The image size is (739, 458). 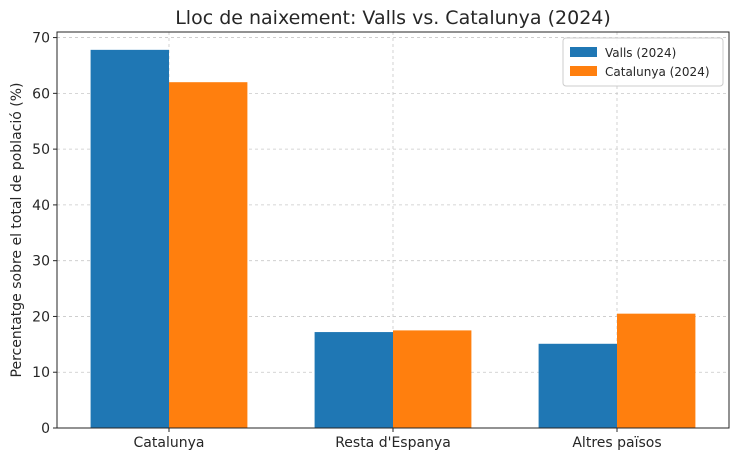 I want to click on legend: Valls (2024) Catalunya (2024), so click(x=643, y=62).